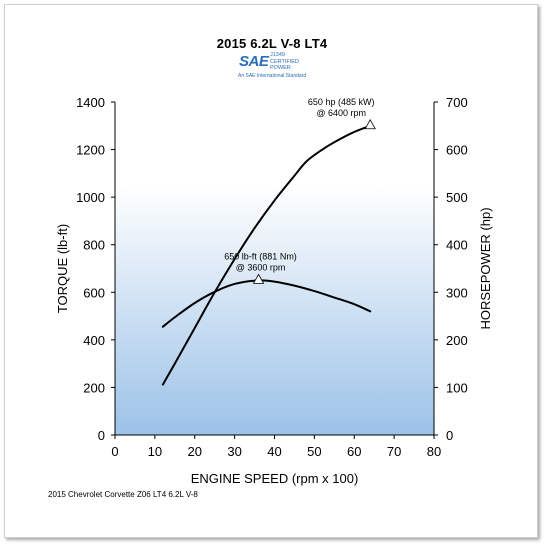 The image size is (544, 544). I want to click on y-tick-label: 200, so click(94, 387).